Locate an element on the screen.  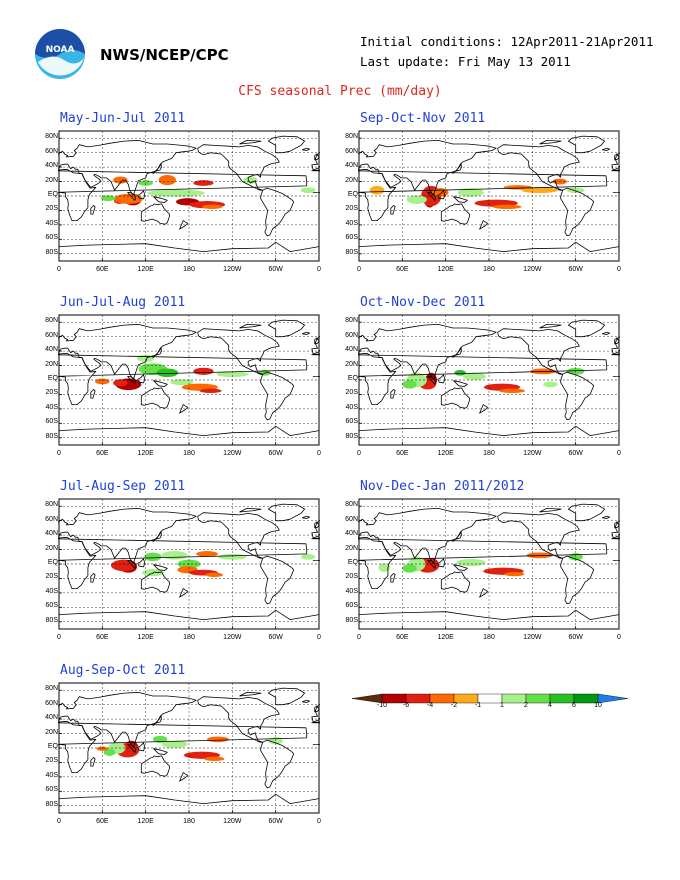
noaa-logo-text: NOAA is located at coordinates (60, 50).